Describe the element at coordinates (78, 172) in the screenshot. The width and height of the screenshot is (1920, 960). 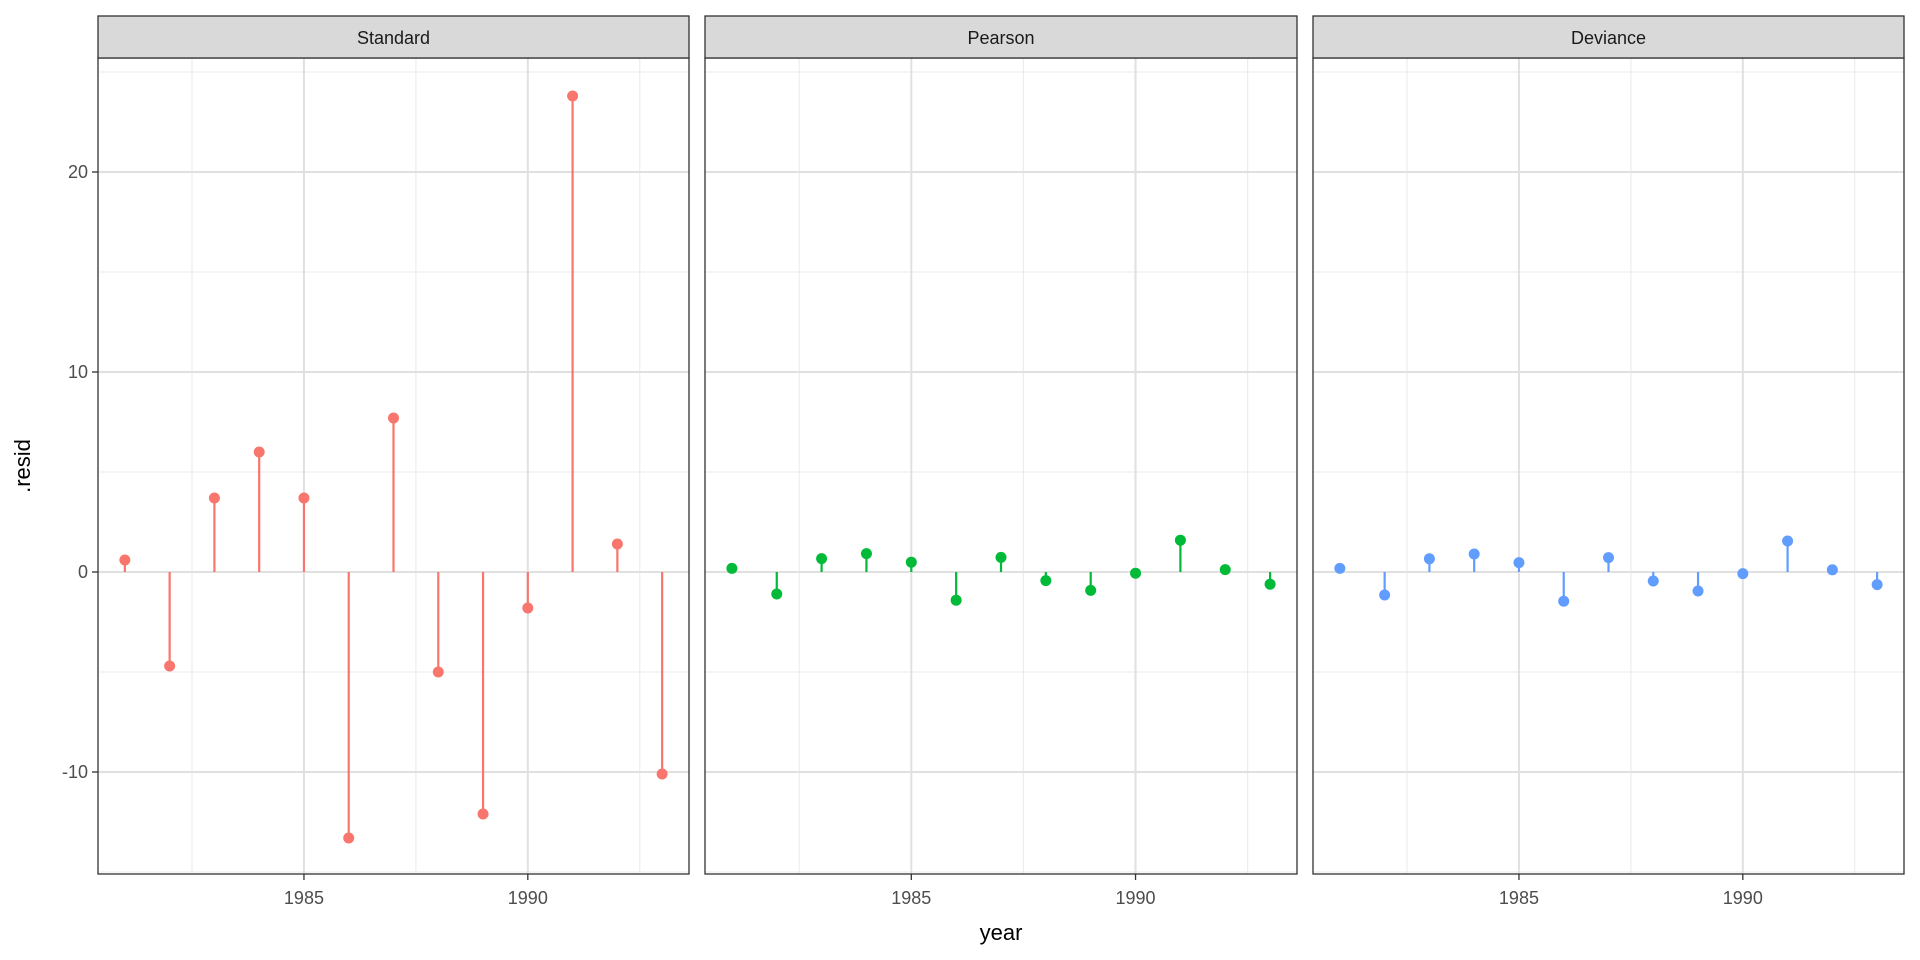
I see `y-tick-label: 20` at that location.